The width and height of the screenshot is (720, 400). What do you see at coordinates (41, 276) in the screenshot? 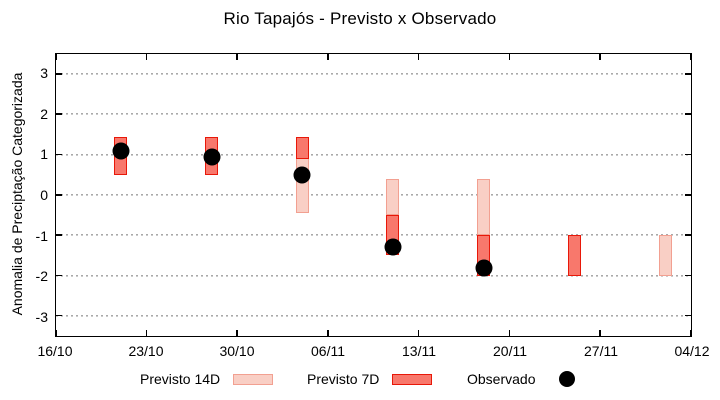
I see `y-tick-label: -2` at bounding box center [41, 276].